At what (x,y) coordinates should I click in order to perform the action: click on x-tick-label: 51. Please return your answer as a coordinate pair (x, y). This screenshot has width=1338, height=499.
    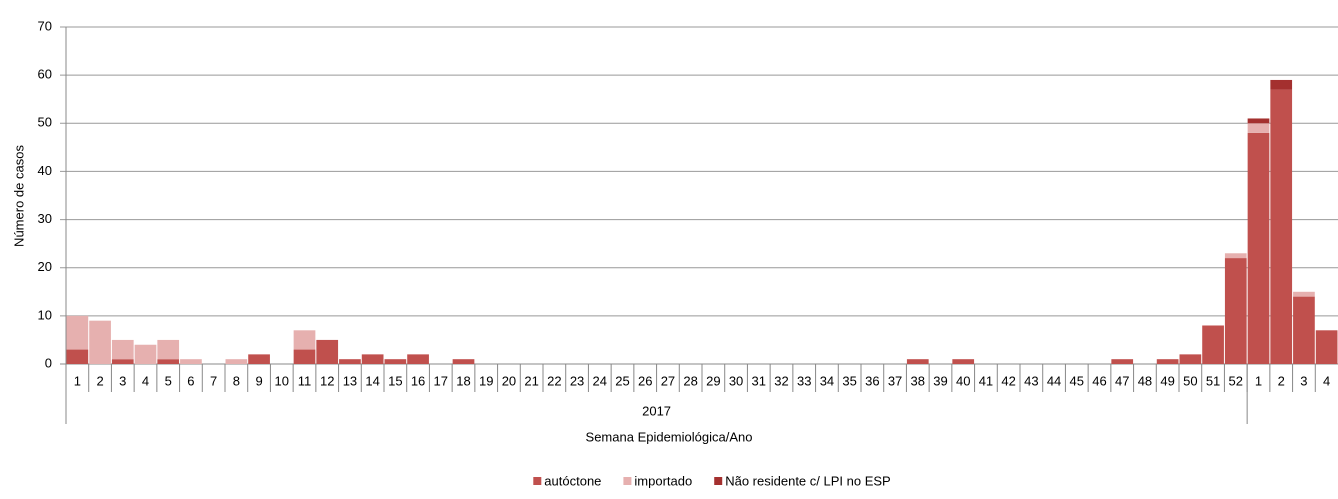
    Looking at the image, I should click on (1213, 380).